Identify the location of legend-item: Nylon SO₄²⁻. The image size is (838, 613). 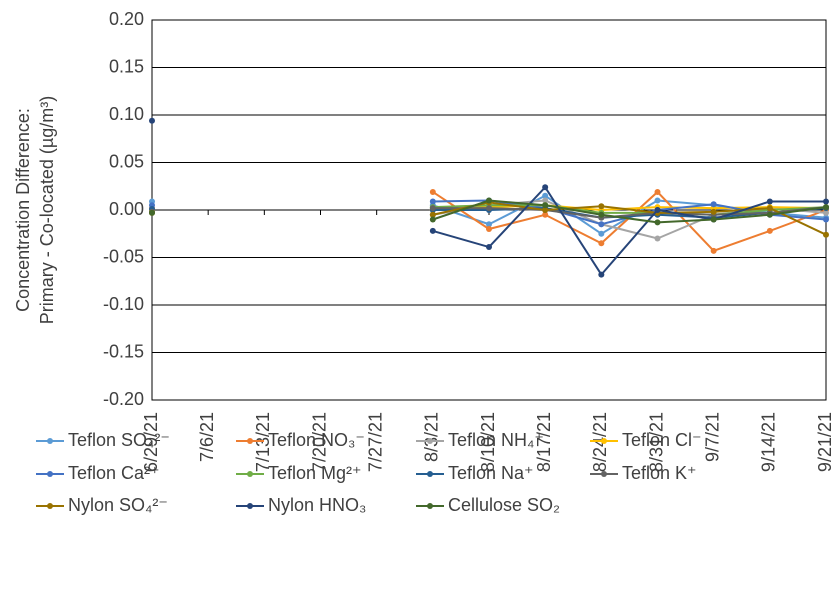
(102, 505).